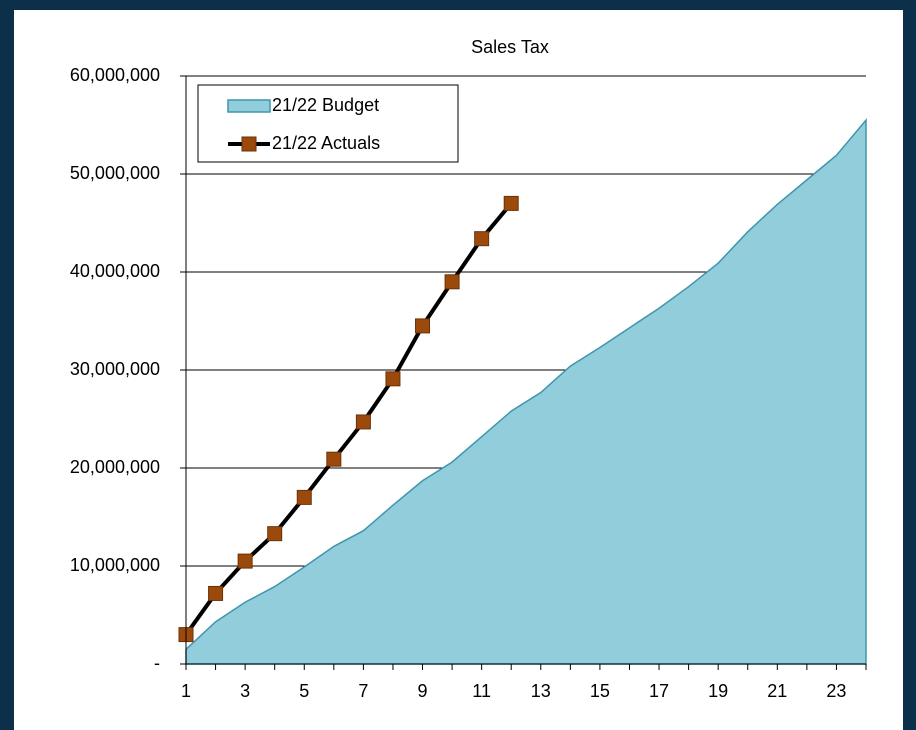 The image size is (916, 730). Describe the element at coordinates (304, 691) in the screenshot. I see `x-tick-label: 5` at that location.